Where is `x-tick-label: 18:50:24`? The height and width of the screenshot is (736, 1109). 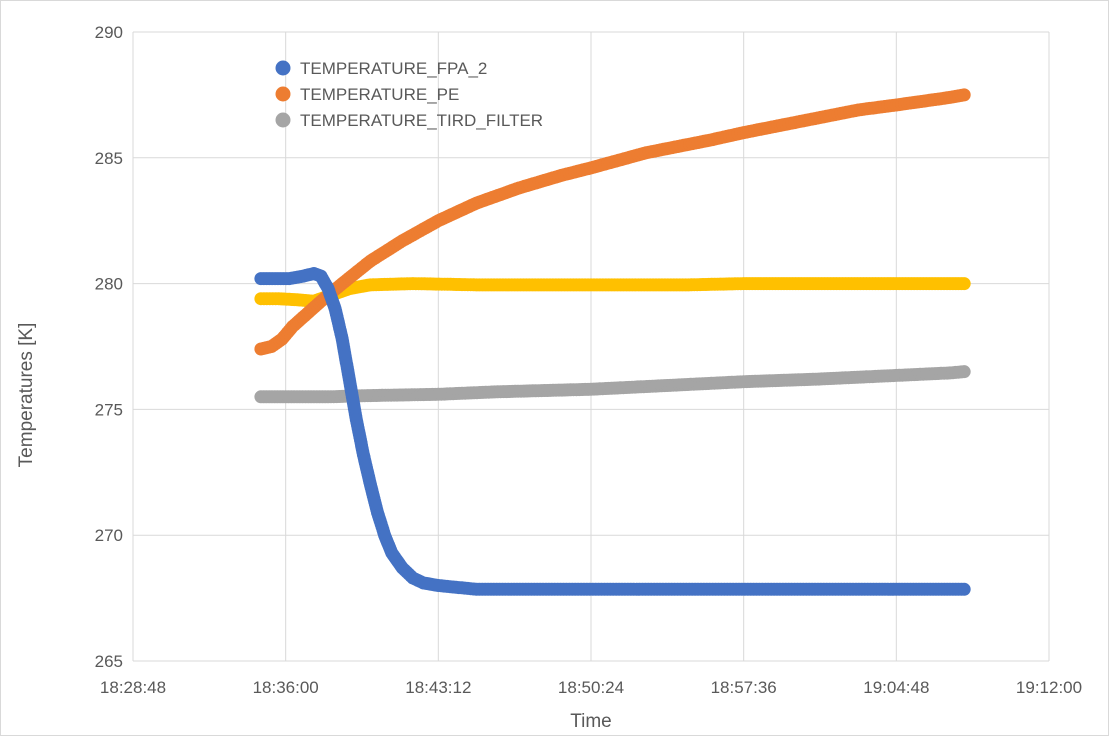 x-tick-label: 18:50:24 is located at coordinates (591, 687).